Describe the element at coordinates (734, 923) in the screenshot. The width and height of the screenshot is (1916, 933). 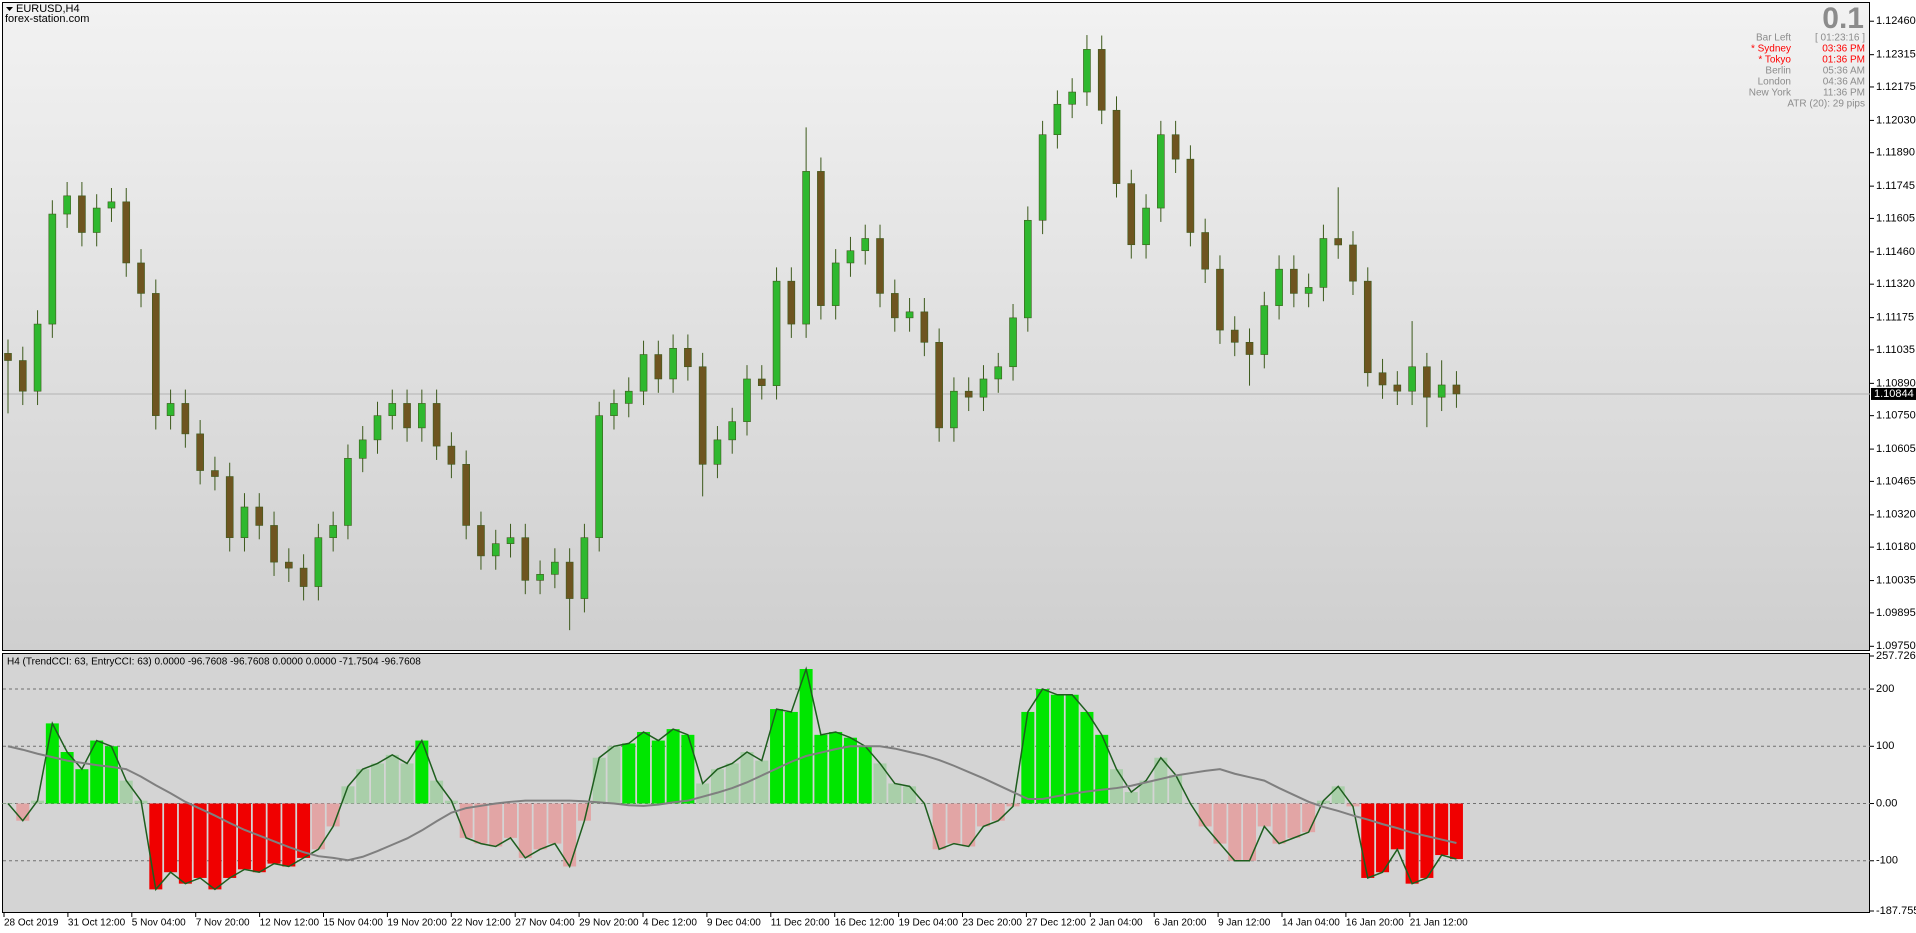
I see `x-tick-label: 9 Dec 04:00` at that location.